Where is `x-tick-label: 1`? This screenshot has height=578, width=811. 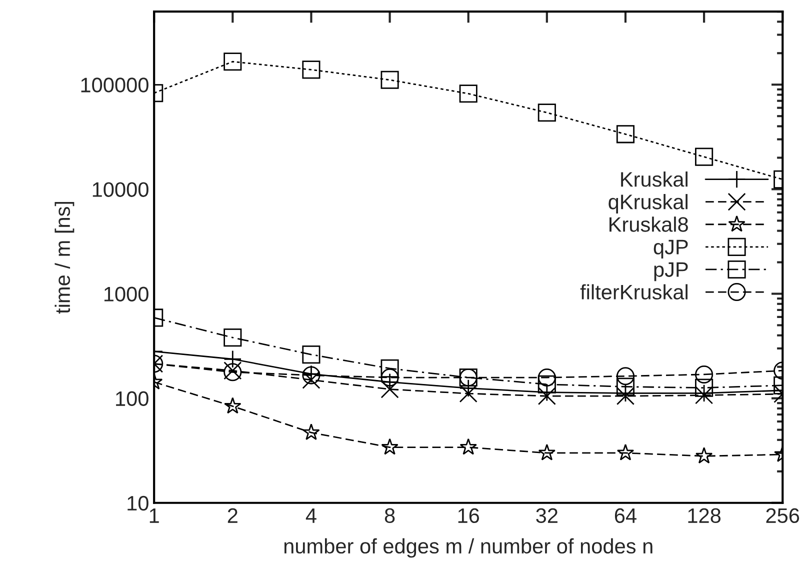
x-tick-label: 1 is located at coordinates (154, 515).